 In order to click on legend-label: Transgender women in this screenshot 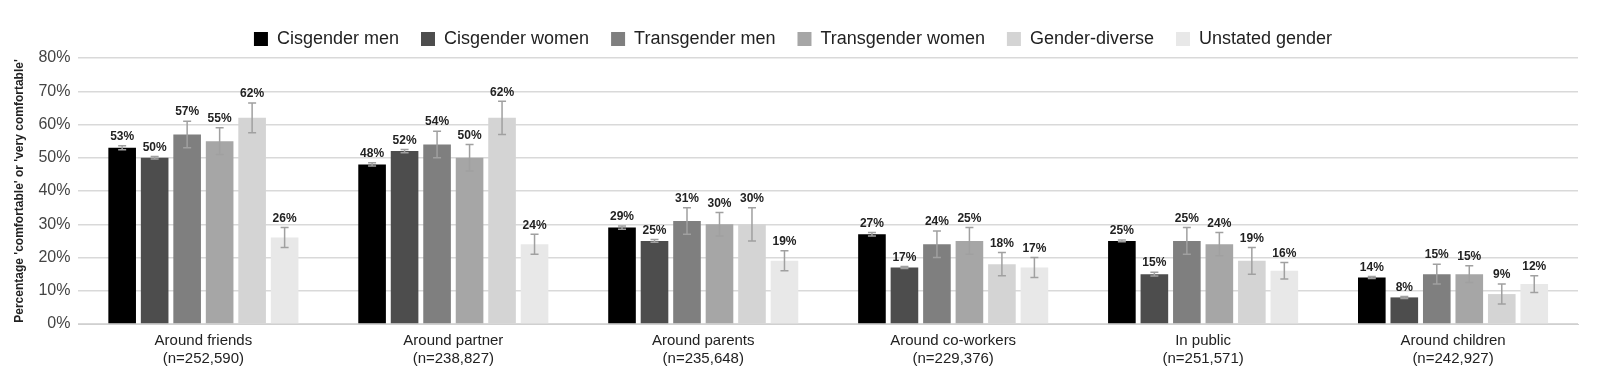, I will do `click(902, 37)`.